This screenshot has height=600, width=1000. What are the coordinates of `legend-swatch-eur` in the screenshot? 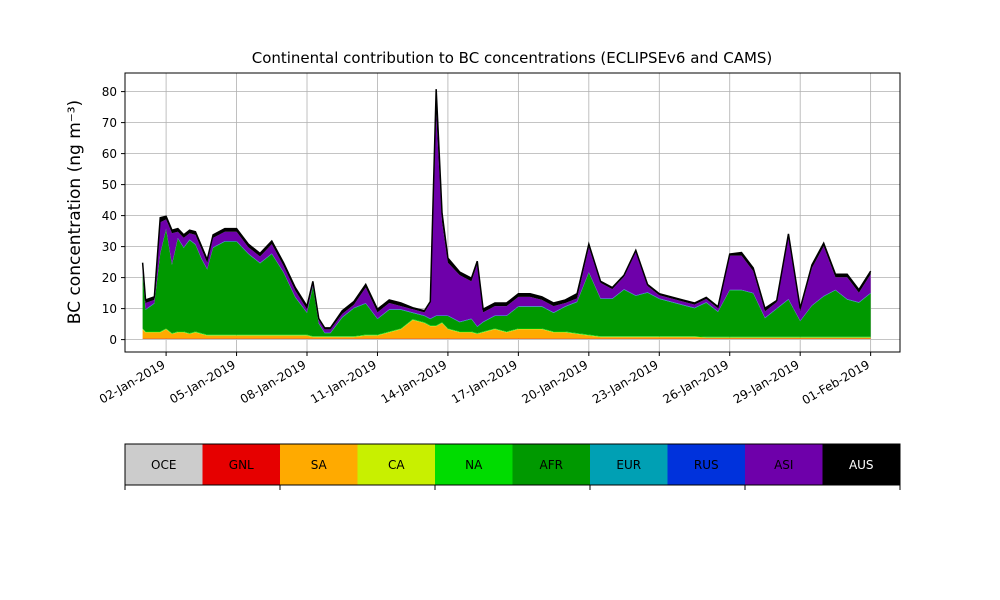 It's located at (629, 464).